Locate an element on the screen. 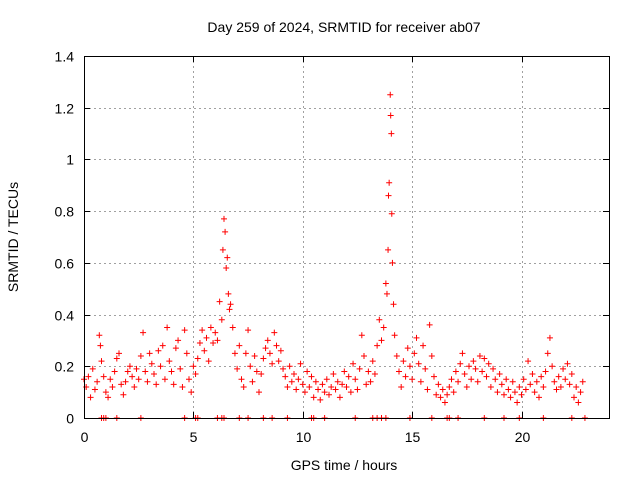 This screenshot has width=640, height=480. x-tick-label: 20 is located at coordinates (523, 437).